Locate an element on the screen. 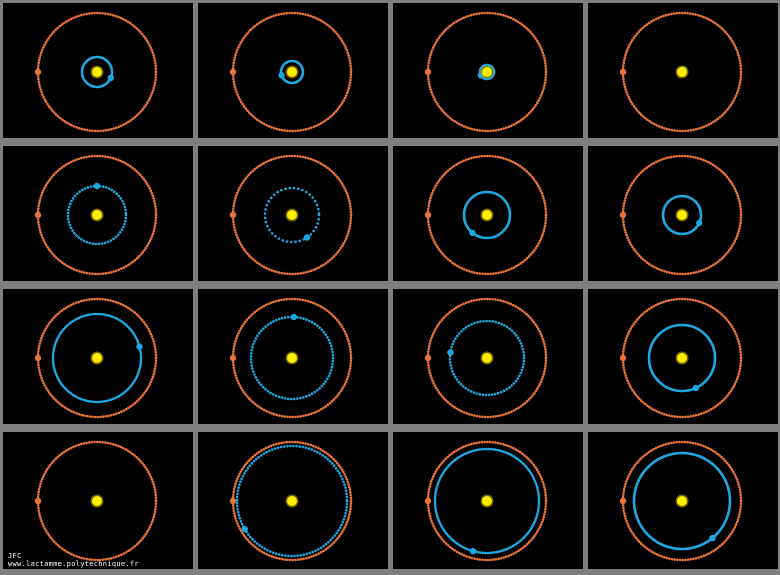 This screenshot has height=575, width=780. url-credit: www.lactamme.polytechnique.fr is located at coordinates (73, 564).